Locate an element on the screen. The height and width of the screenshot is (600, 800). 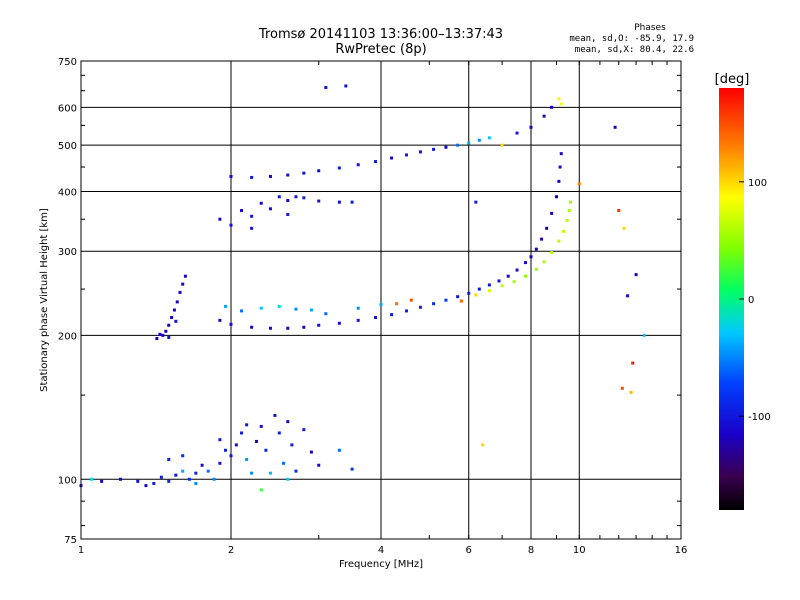
y-tick-label: 200 is located at coordinates (67, 336).